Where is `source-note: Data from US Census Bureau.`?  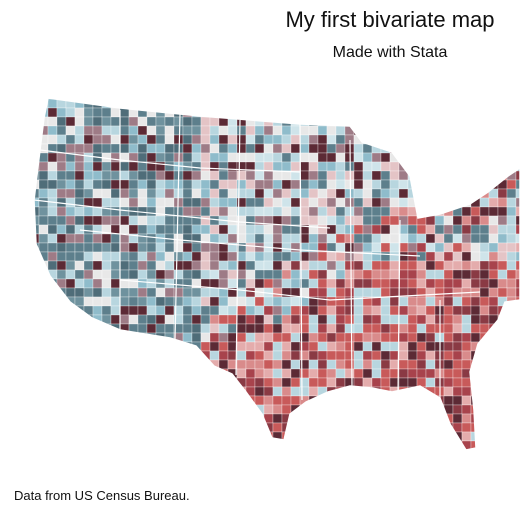
source-note: Data from US Census Bureau. is located at coordinates (102, 495).